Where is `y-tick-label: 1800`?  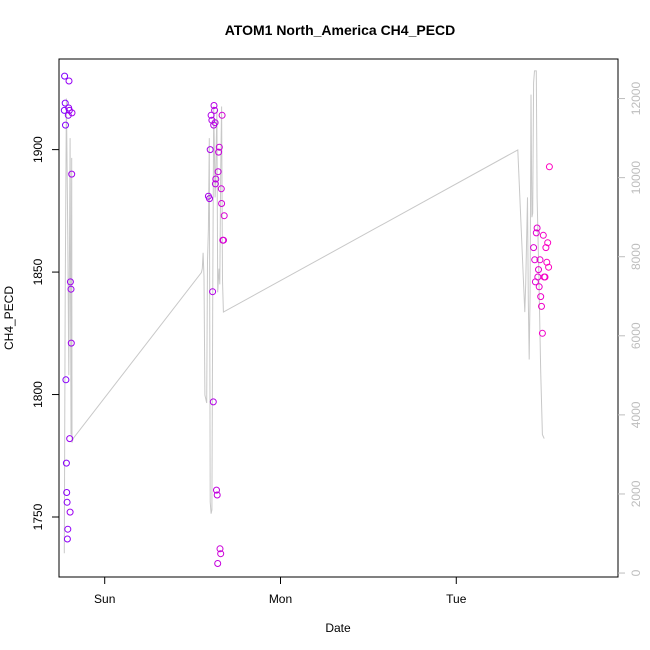 y-tick-label: 1800 is located at coordinates (38, 394).